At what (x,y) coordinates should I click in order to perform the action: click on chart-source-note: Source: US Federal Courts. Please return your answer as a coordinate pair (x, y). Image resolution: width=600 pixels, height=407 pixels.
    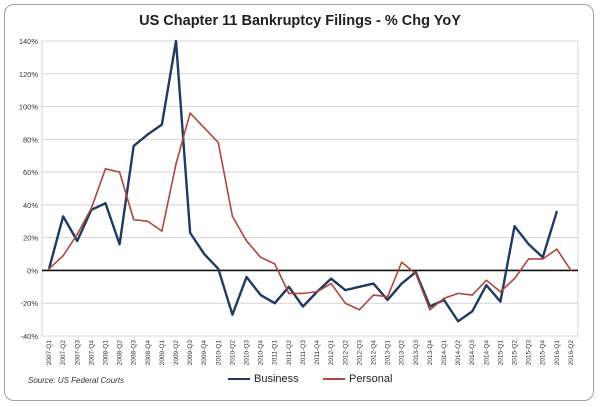
    Looking at the image, I should click on (76, 380).